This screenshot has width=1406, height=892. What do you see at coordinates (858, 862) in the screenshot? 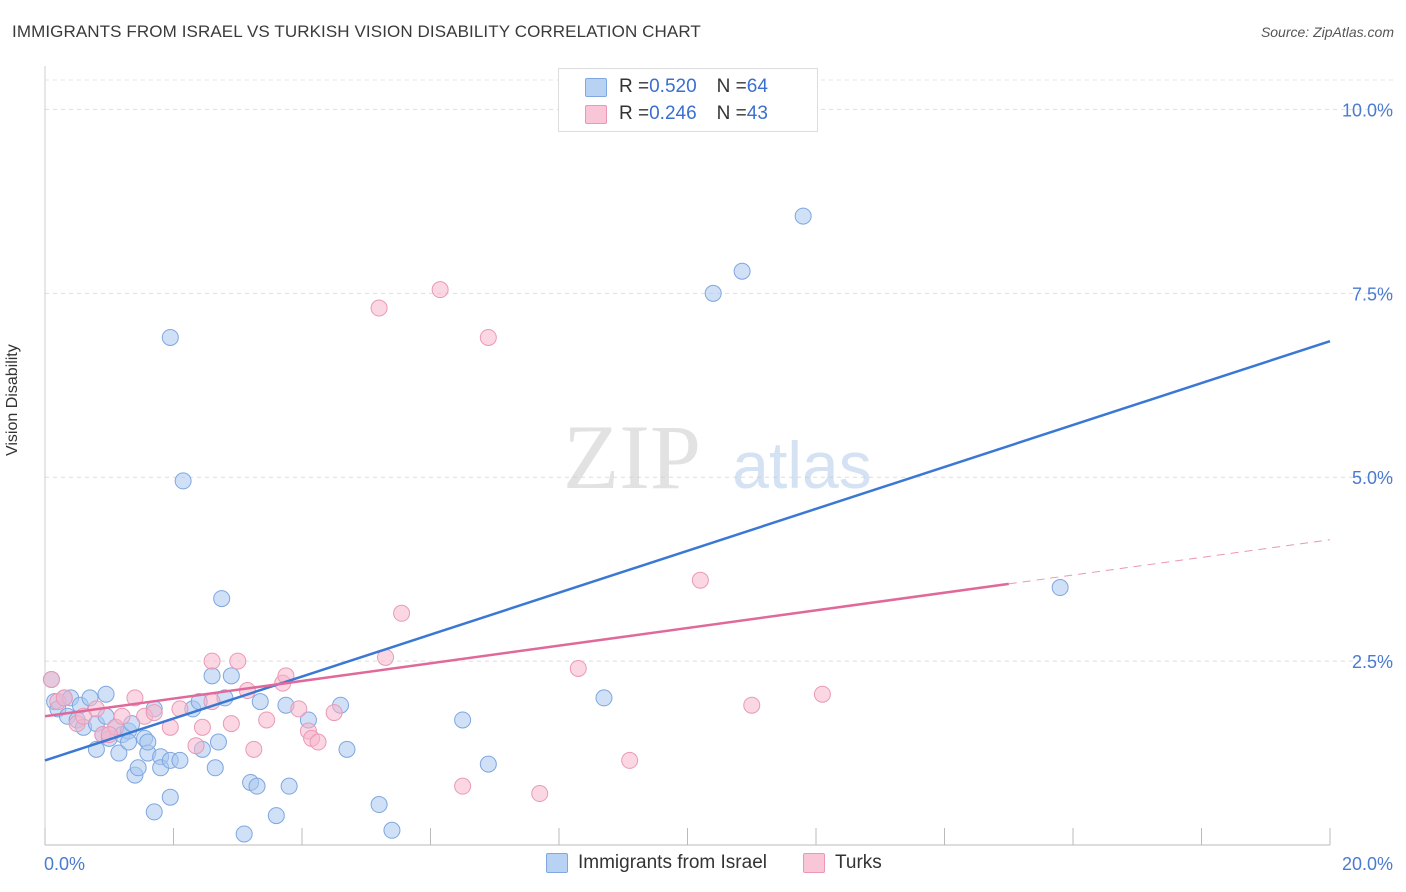
I see `legend-label-turks: Turks` at bounding box center [858, 862].